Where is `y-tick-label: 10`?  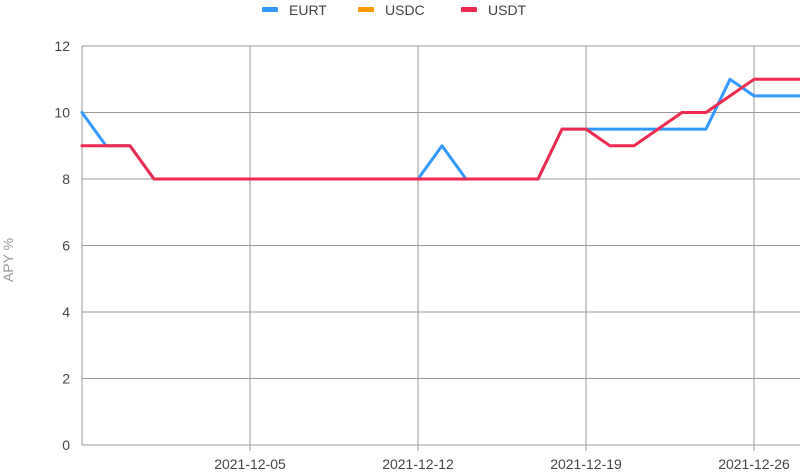 y-tick-label: 10 is located at coordinates (62, 113).